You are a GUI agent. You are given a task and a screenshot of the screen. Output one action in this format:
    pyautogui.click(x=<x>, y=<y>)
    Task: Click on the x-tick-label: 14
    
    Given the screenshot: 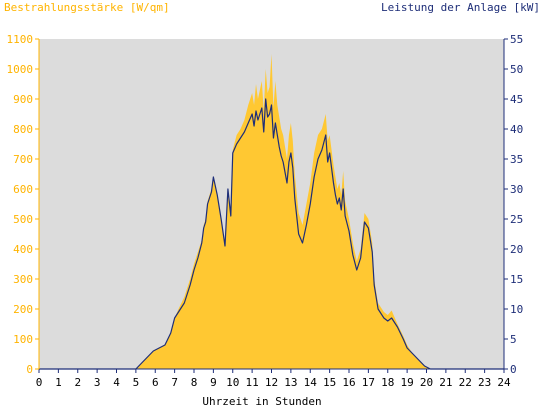 What is the action you would take?
    pyautogui.click(x=311, y=382)
    